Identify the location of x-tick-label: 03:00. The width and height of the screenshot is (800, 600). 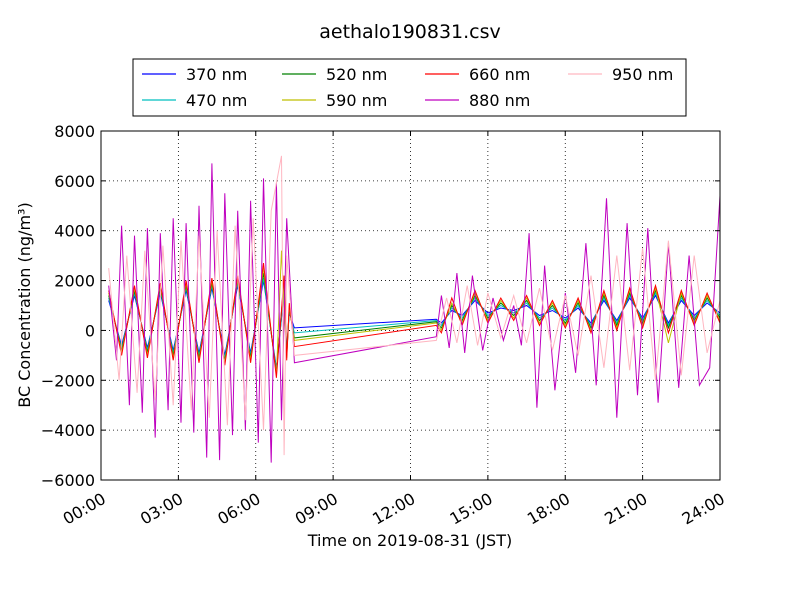
(161, 509).